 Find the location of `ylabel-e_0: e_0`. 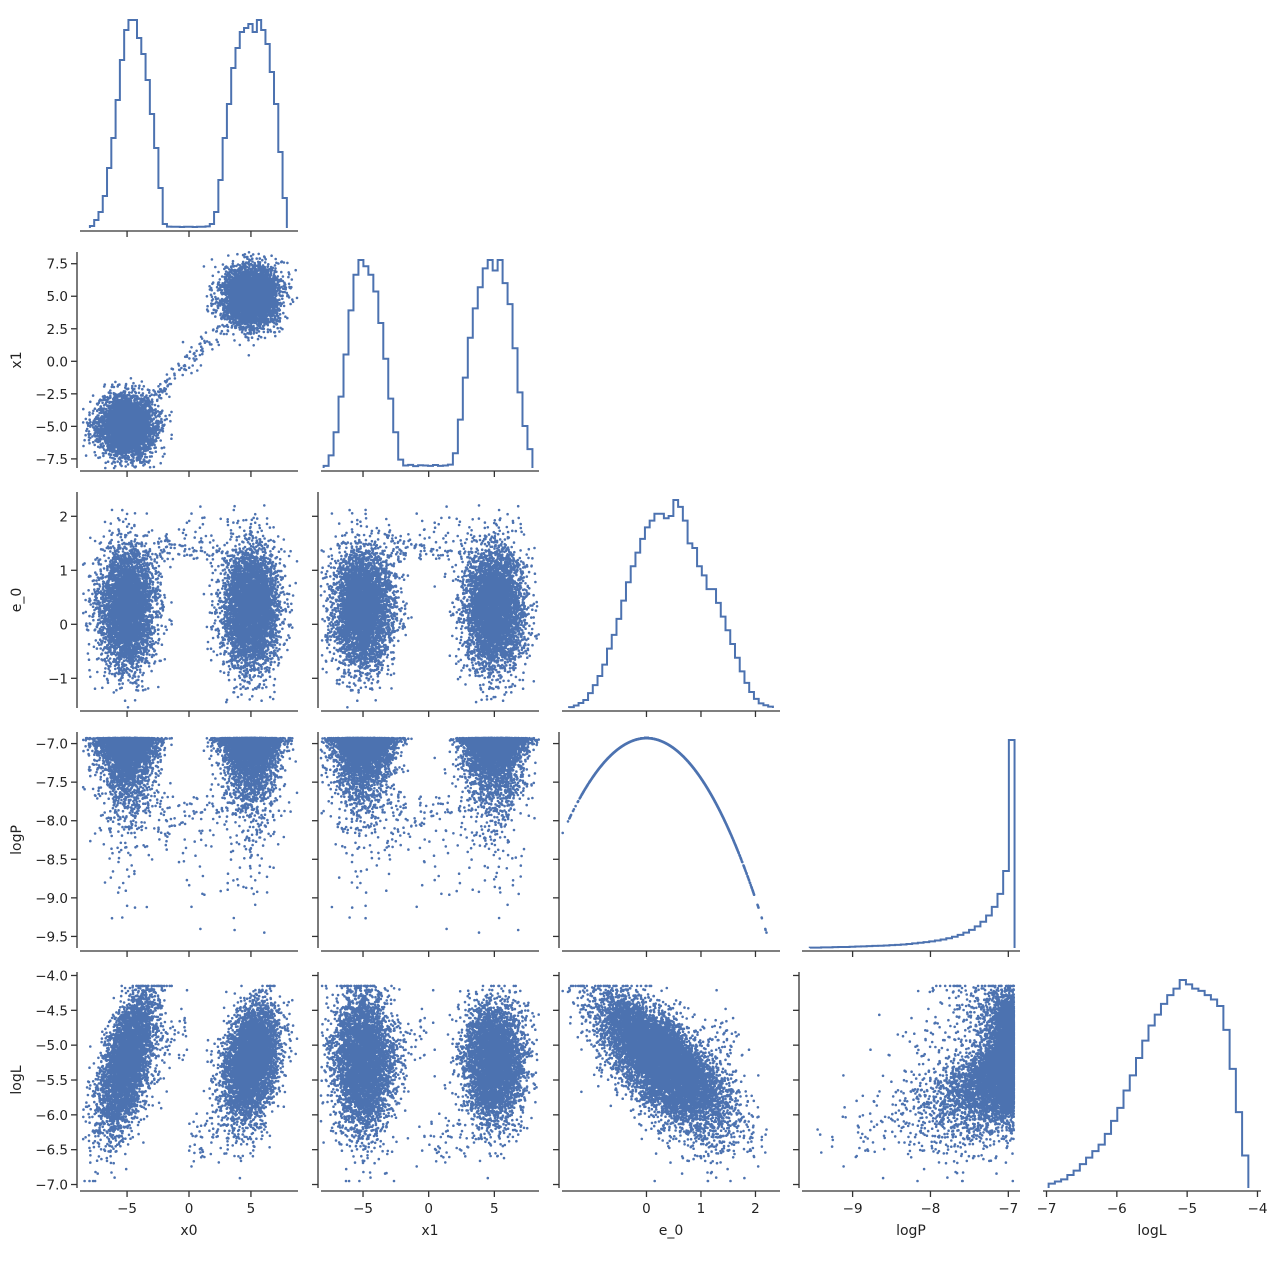

ylabel-e_0: e_0 is located at coordinates (17, 600).